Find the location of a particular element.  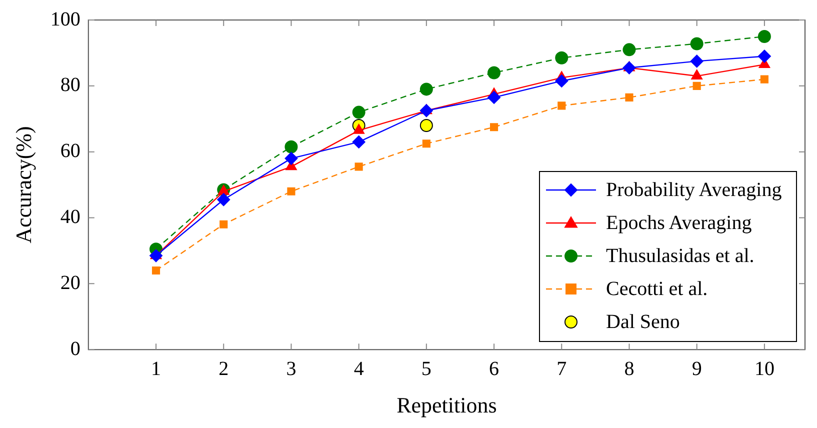

y-tick-label: 20 is located at coordinates (70, 283).